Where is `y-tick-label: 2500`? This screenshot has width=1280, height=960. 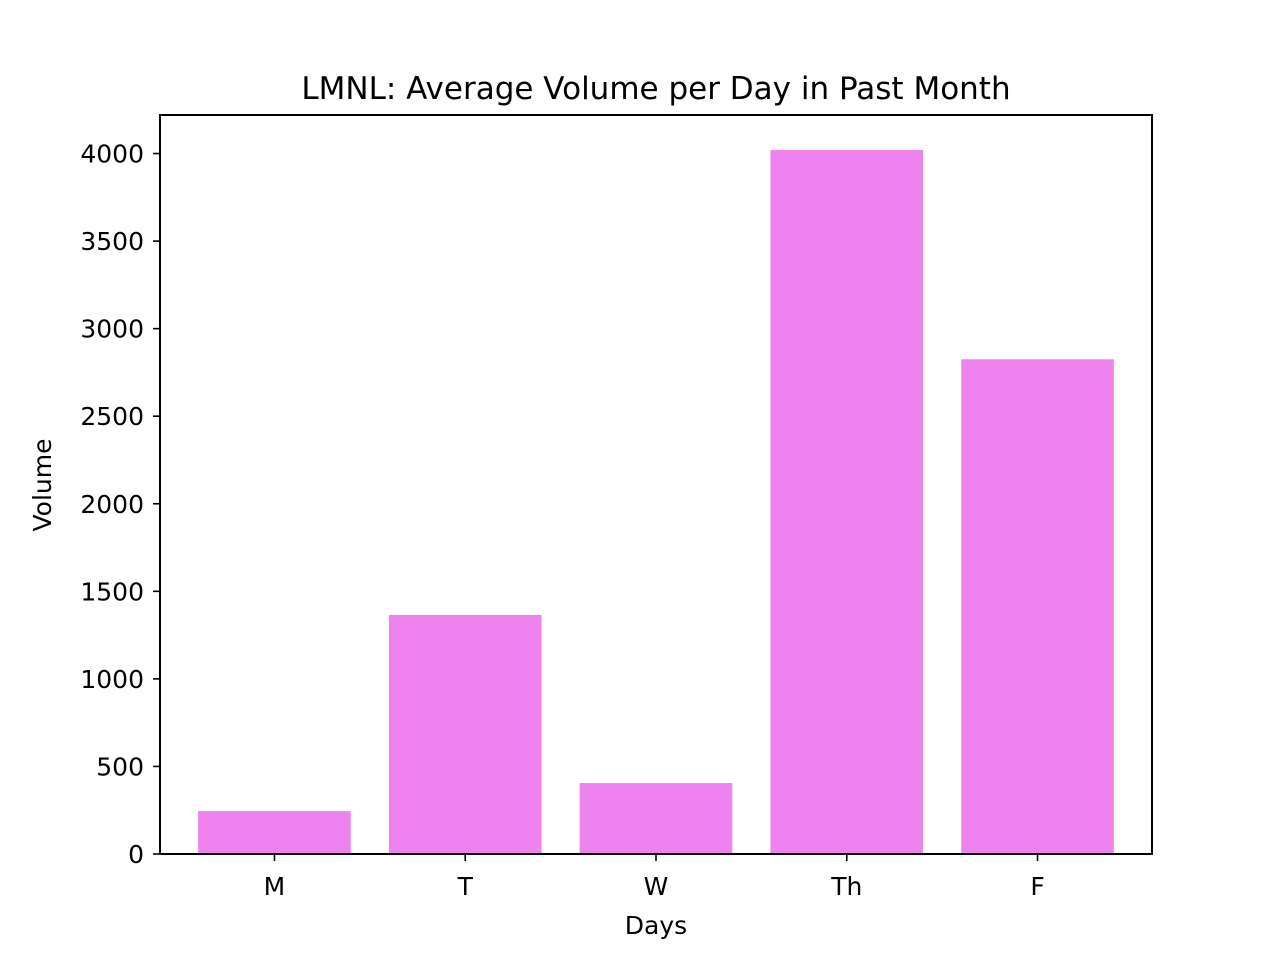
y-tick-label: 2500 is located at coordinates (112, 416).